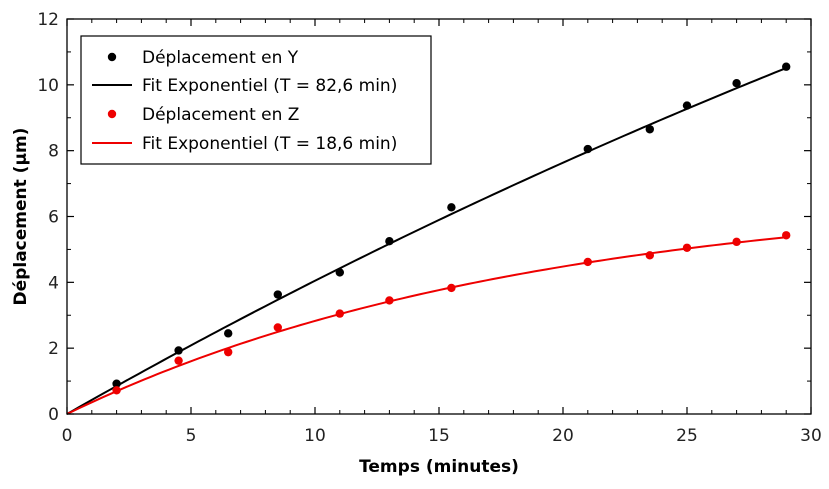 This screenshot has width=829, height=489. Describe the element at coordinates (53, 218) in the screenshot. I see `y-tick-label: 6` at that location.